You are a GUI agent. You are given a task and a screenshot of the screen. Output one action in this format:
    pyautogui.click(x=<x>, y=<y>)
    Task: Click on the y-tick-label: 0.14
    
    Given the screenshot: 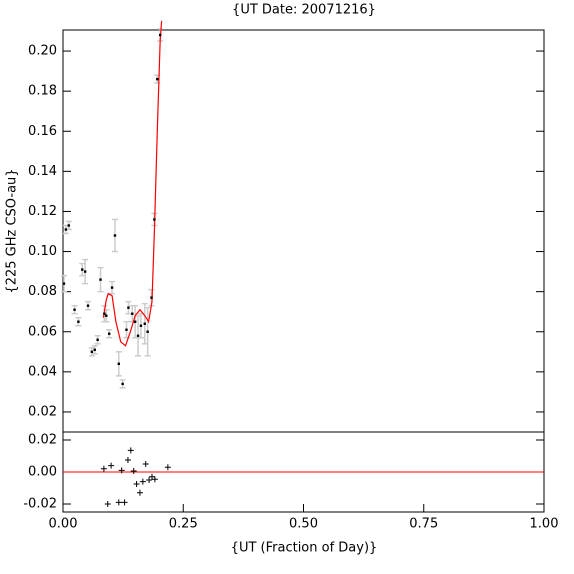 What is the action you would take?
    pyautogui.click(x=42, y=171)
    